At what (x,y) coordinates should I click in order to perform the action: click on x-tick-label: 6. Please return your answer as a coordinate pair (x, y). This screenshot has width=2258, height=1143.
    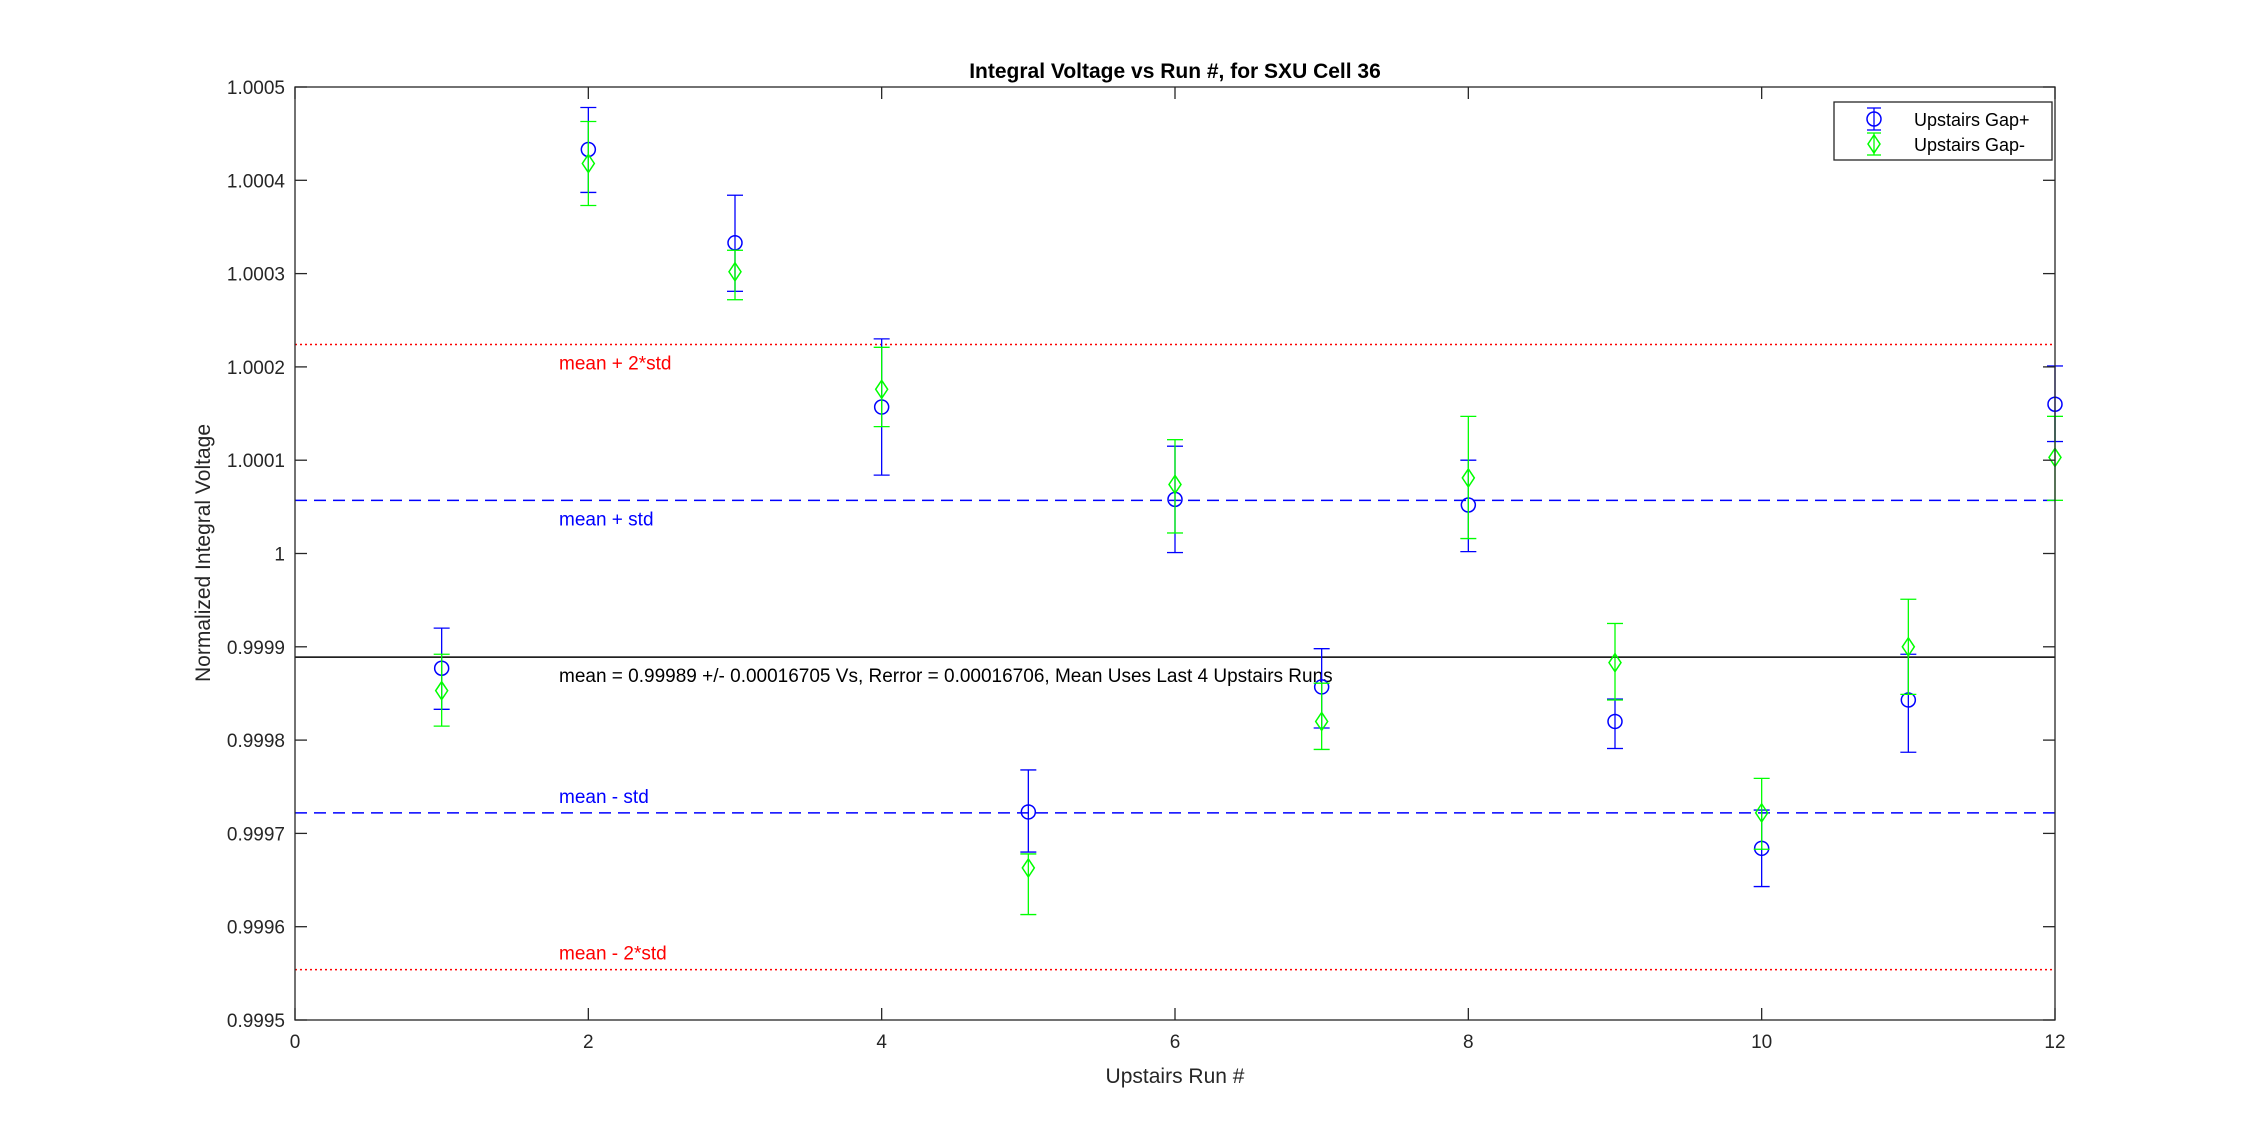
    Looking at the image, I should click on (1175, 1042).